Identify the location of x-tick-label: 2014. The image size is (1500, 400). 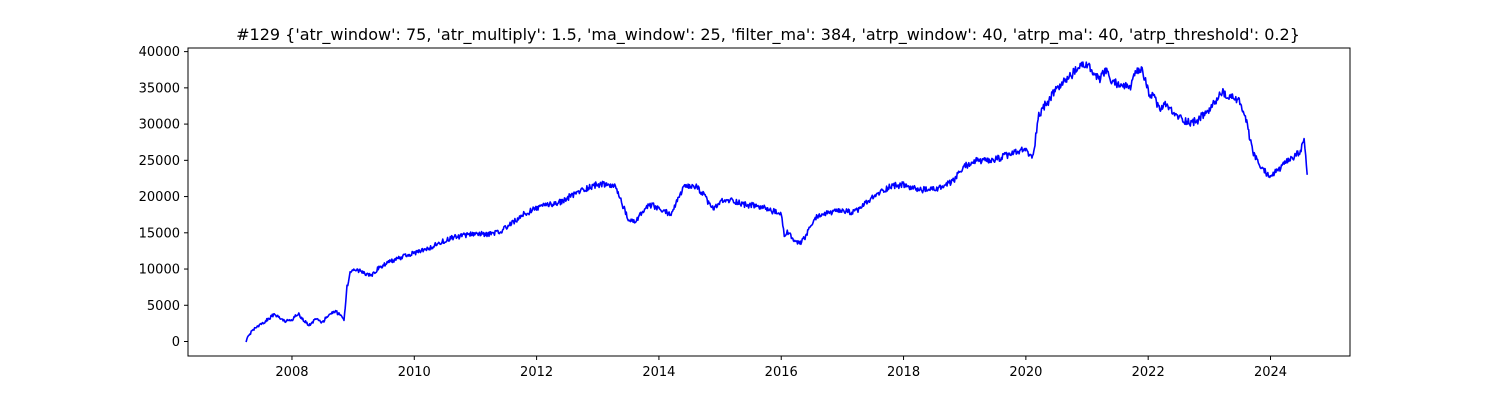
(658, 372).